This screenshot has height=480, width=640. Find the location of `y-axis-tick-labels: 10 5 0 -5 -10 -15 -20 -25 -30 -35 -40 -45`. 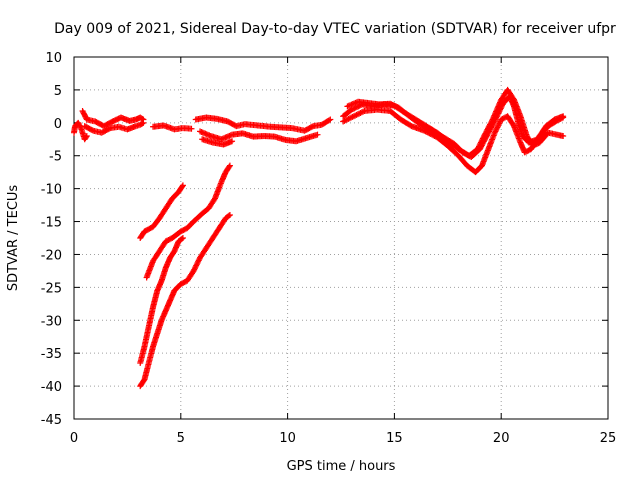

y-axis-tick-labels: 10 5 0 -5 -10 -15 -20 -25 -30 -35 -40 -45 is located at coordinates (51, 239).